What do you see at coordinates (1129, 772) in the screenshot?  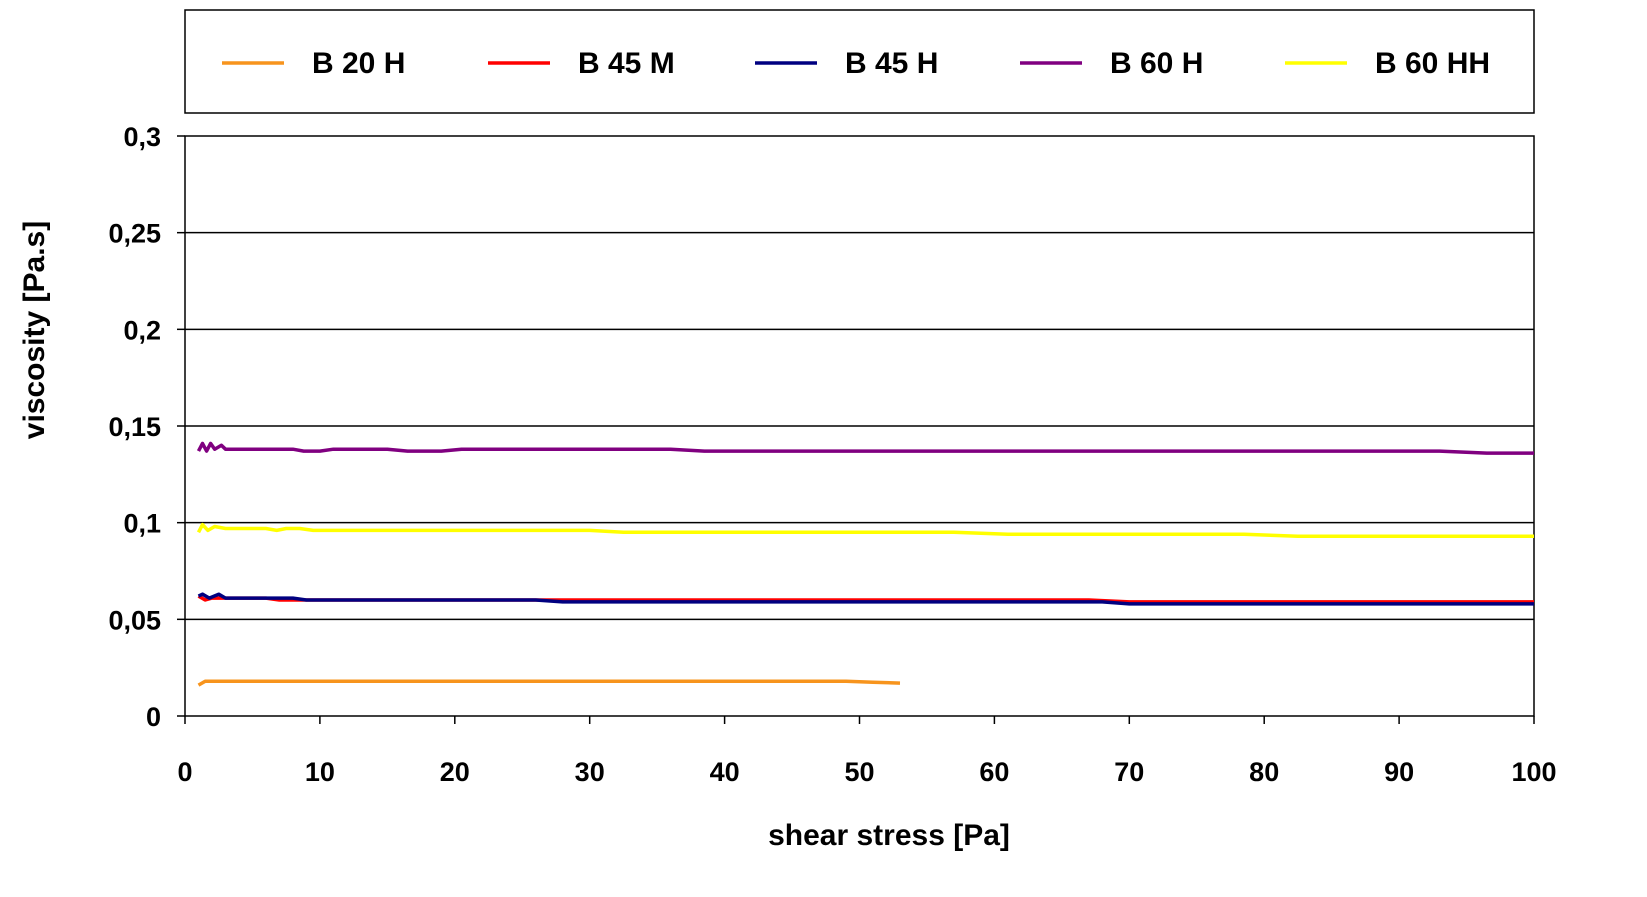 I see `x-tick-label: 70` at bounding box center [1129, 772].